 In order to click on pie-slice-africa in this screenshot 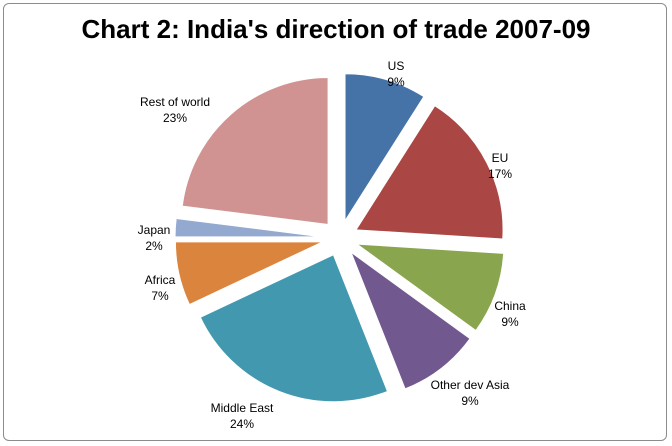, I will do `click(248, 273)`.